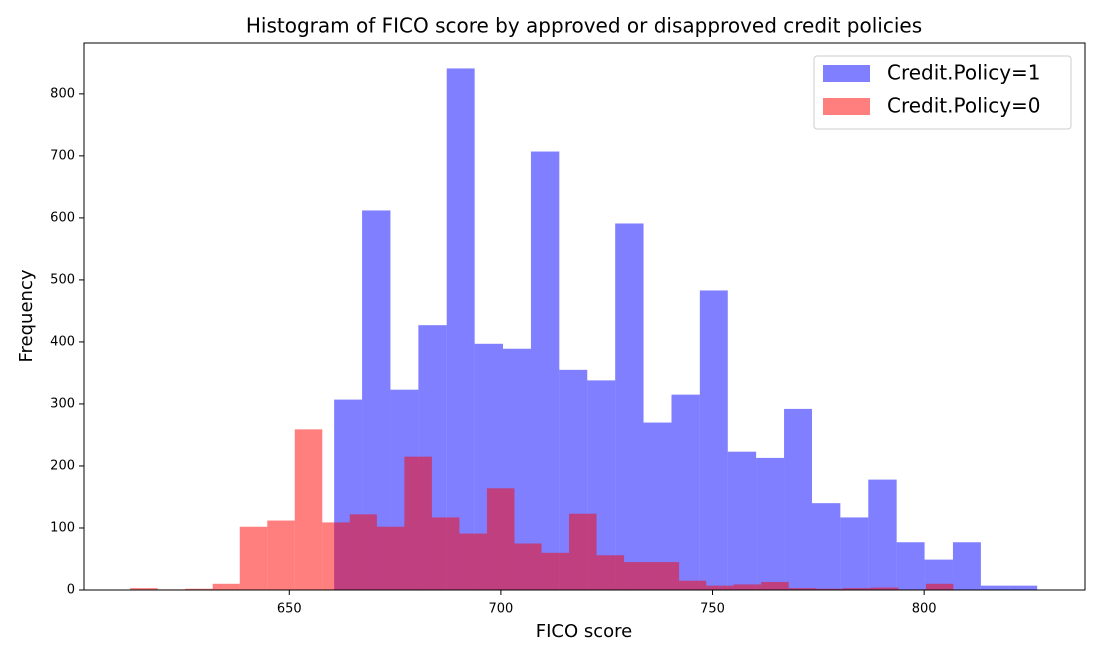 The width and height of the screenshot is (1100, 660). I want to click on x-axis-label: FICO score, so click(584, 631).